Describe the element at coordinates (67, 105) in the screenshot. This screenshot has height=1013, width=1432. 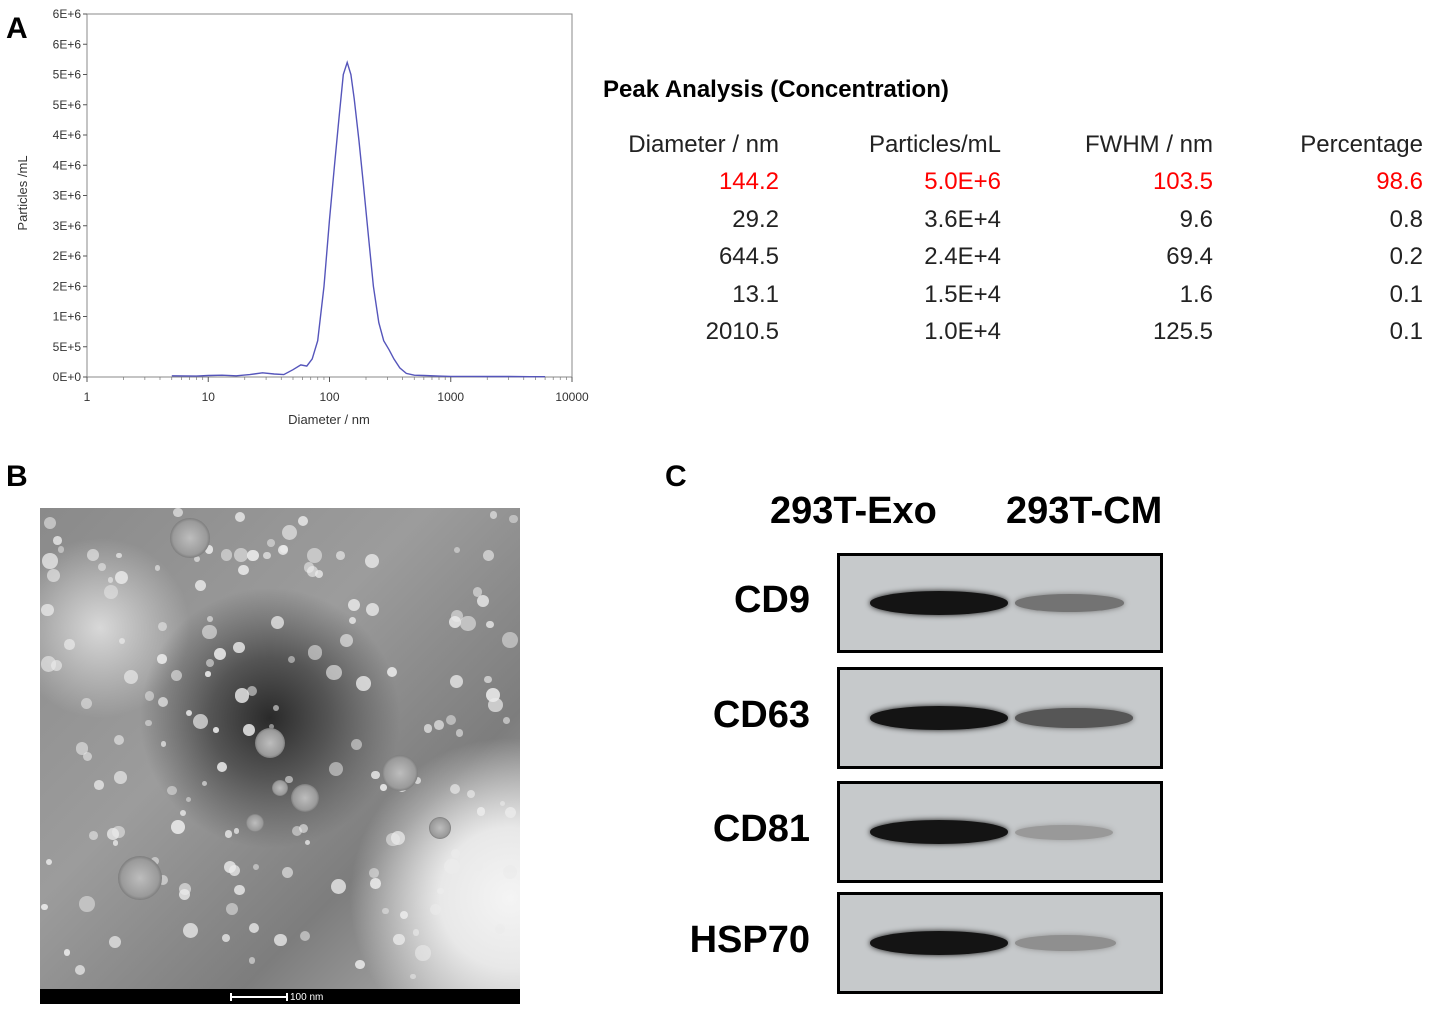
I see `y-tick-label: 5E+6` at that location.